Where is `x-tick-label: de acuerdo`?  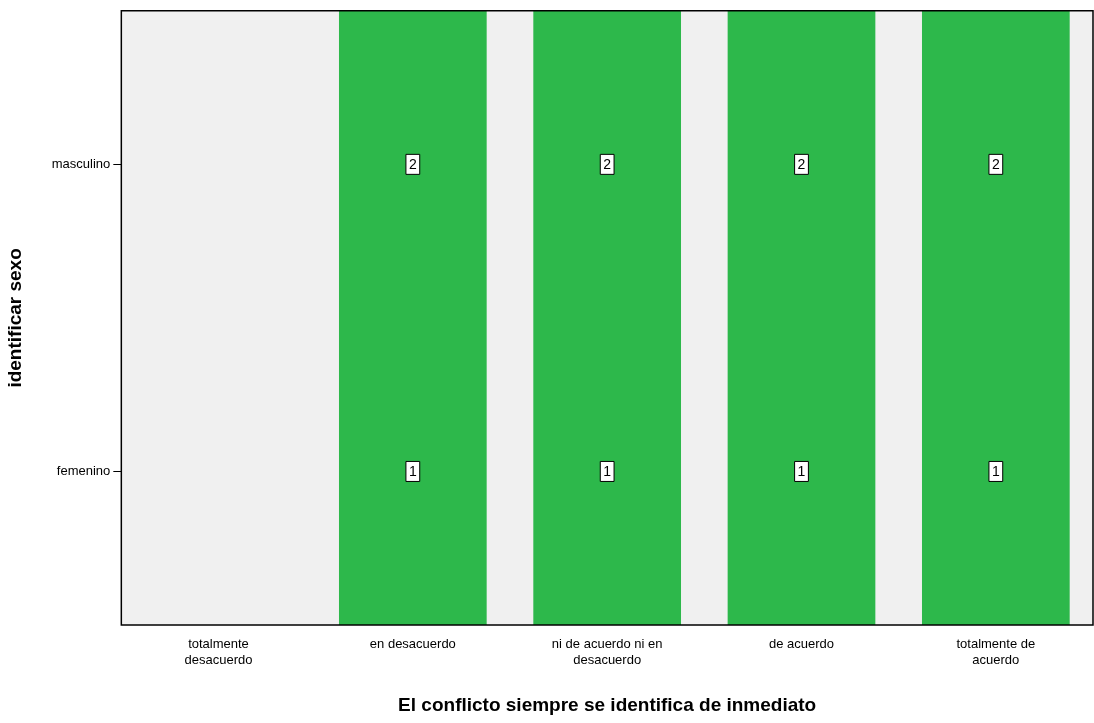
x-tick-label: de acuerdo is located at coordinates (801, 644).